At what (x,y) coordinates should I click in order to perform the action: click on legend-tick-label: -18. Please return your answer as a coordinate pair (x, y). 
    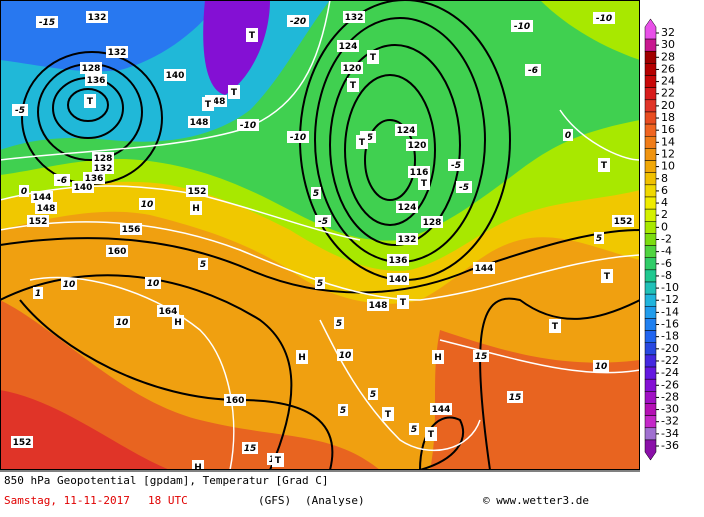
    Looking at the image, I should click on (670, 336).